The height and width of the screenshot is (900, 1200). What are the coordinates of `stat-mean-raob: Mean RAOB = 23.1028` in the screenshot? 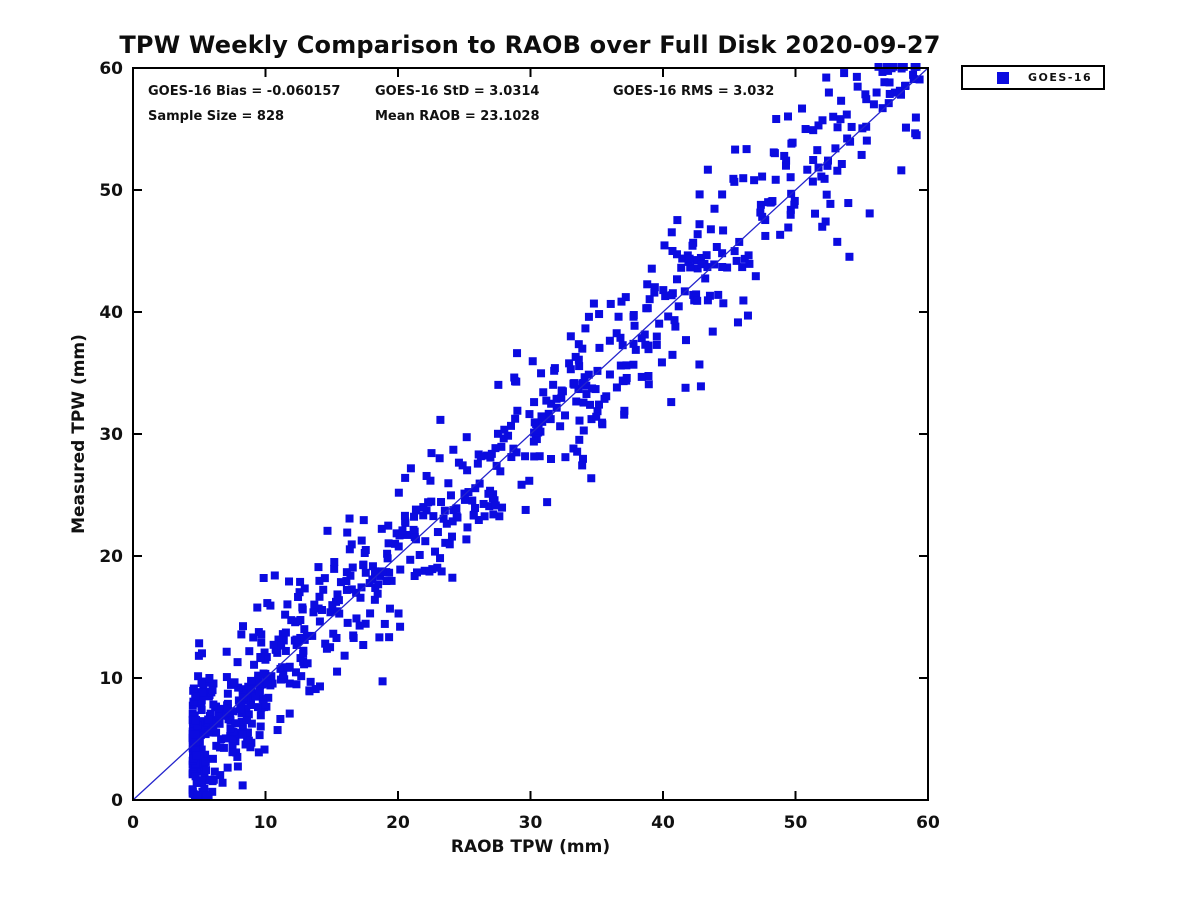 It's located at (457, 116).